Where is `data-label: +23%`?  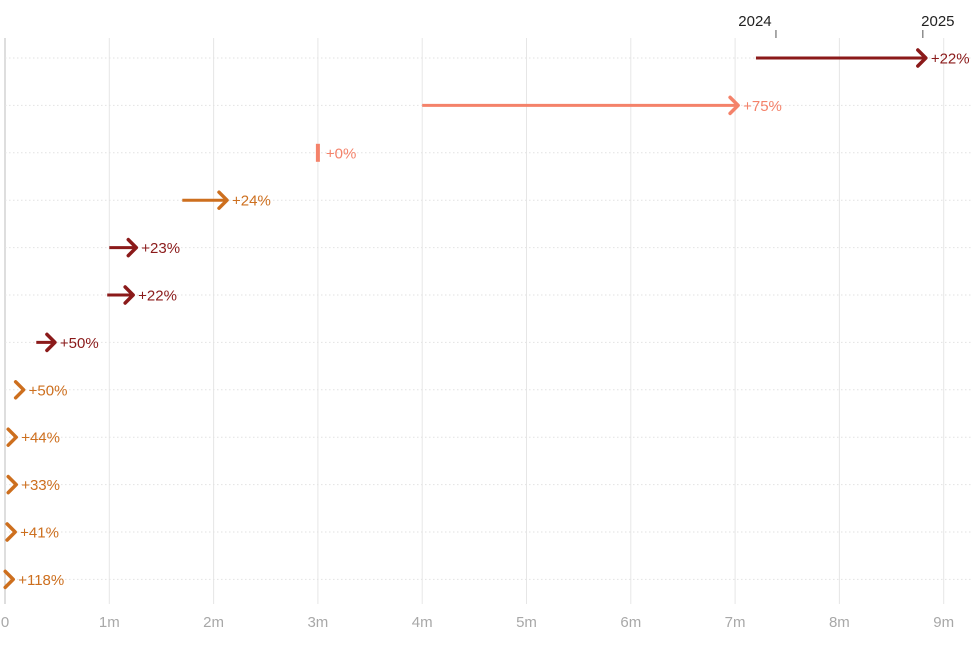 data-label: +23% is located at coordinates (160, 248).